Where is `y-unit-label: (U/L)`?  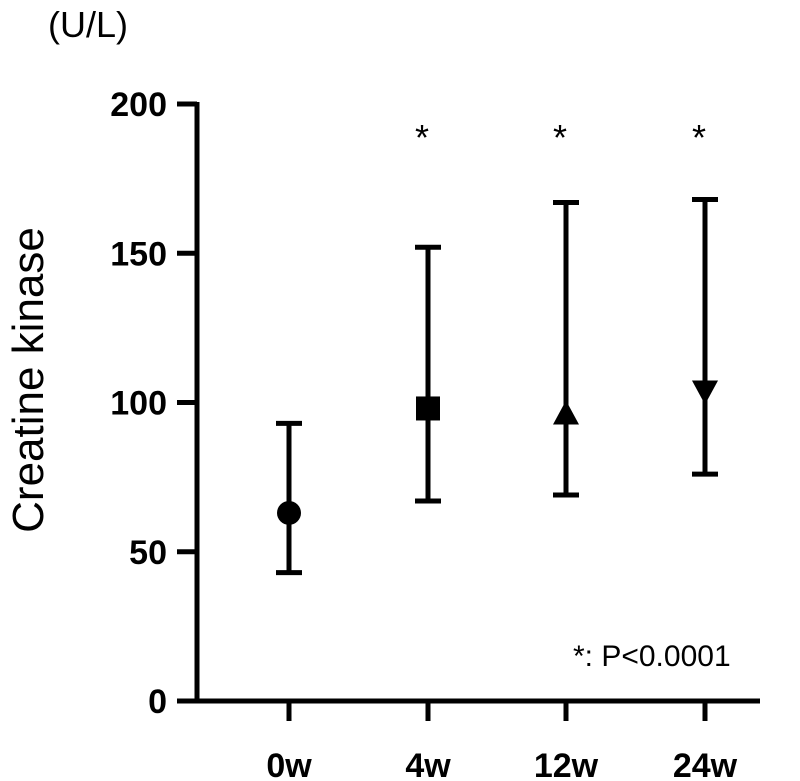 y-unit-label: (U/L) is located at coordinates (88, 24).